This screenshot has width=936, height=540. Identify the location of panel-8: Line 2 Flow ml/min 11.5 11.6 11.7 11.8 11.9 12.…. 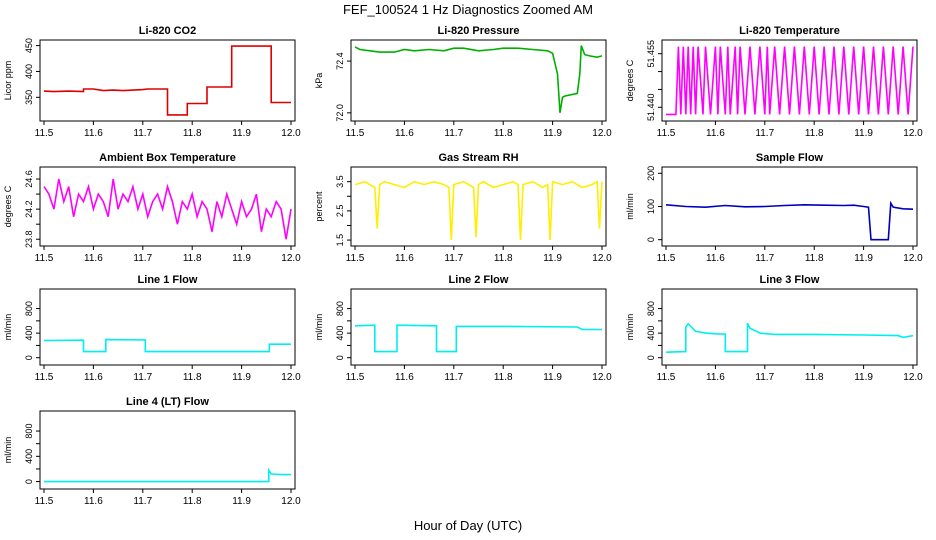
(463, 328).